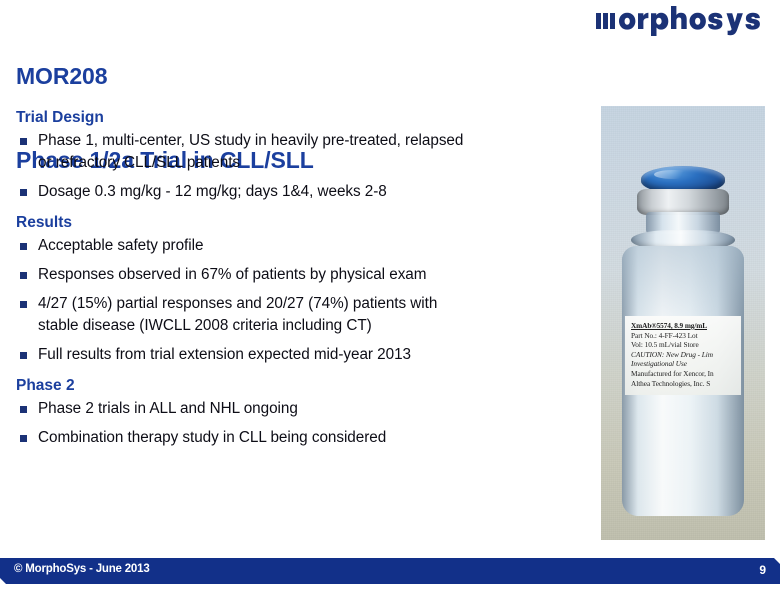 This screenshot has width=780, height=594. Describe the element at coordinates (659, 364) in the screenshot. I see `vial-label-line-5: Investigational Use` at that location.